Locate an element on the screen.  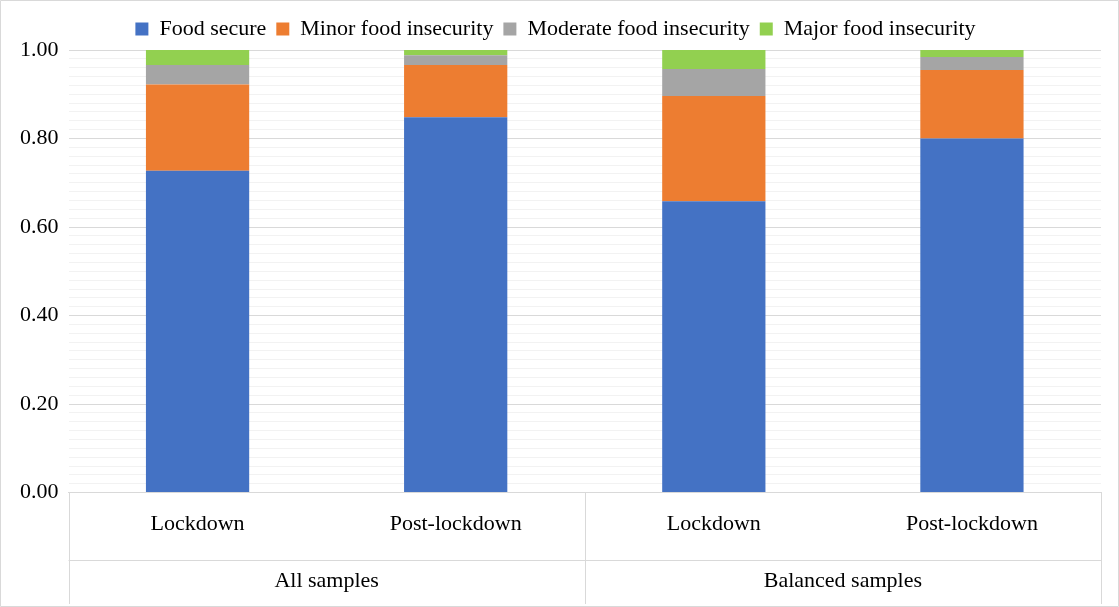
y-tick-label: 0.20 is located at coordinates (39, 402).